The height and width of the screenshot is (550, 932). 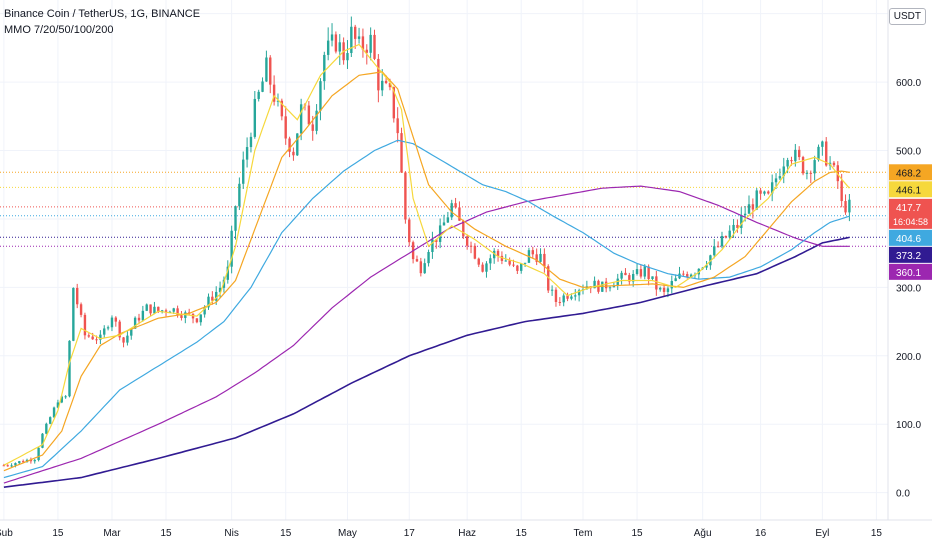 I want to click on price-label-bg-ma200, so click(x=910, y=254).